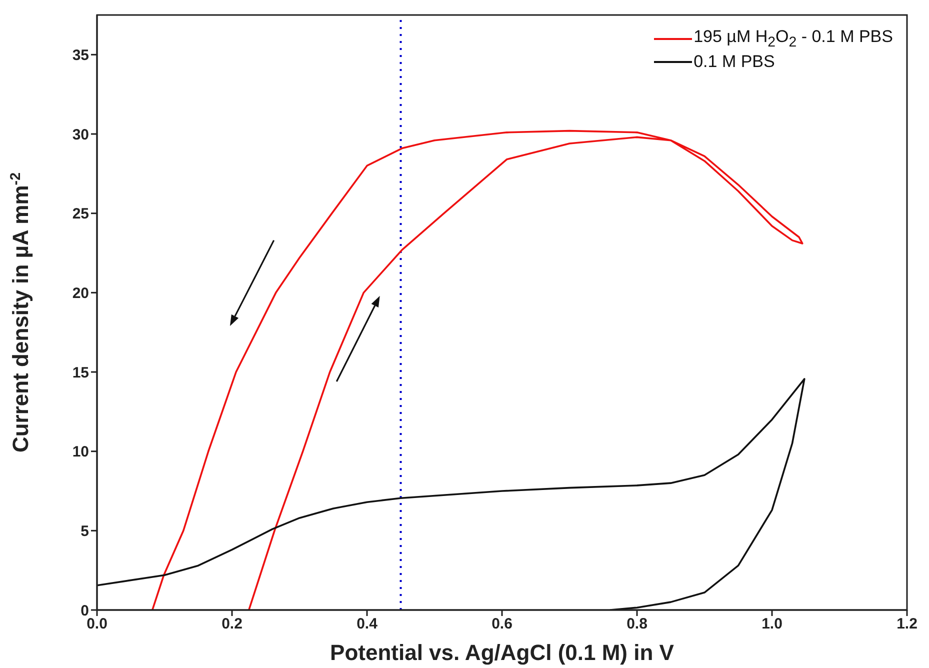 This screenshot has width=929, height=668. I want to click on legend-label: 0.1 M PBS, so click(734, 62).